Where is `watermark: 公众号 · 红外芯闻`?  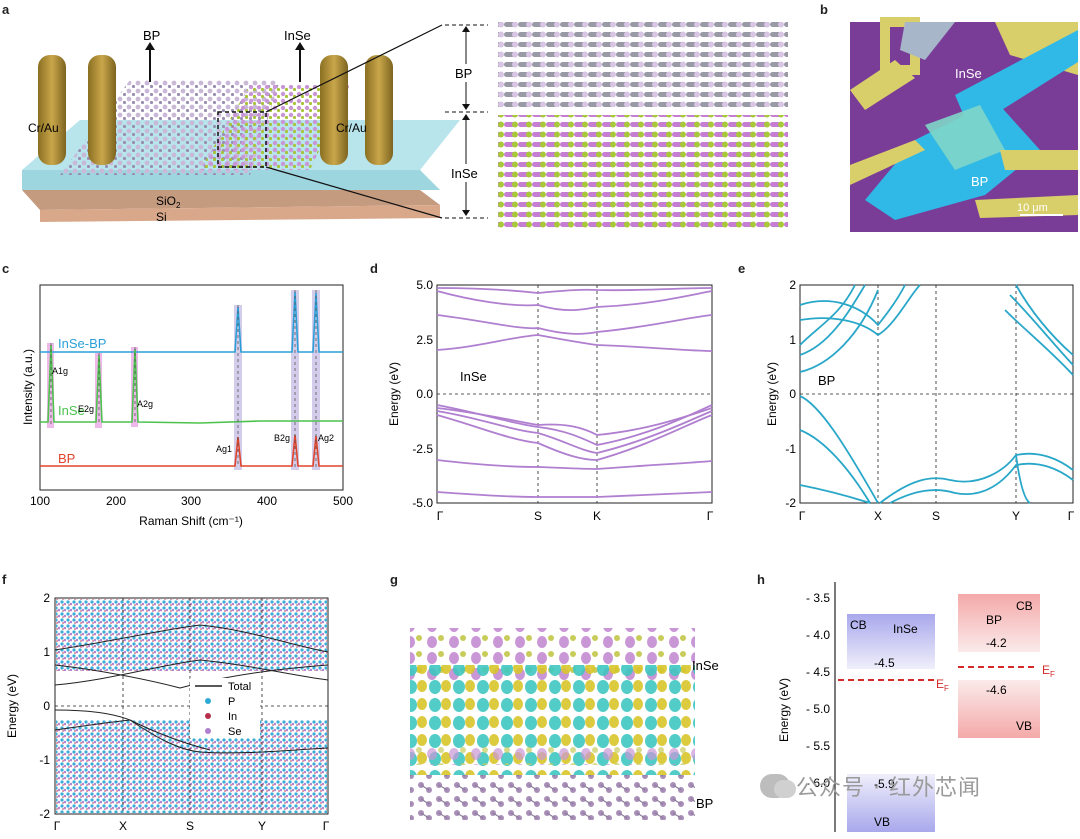
watermark: 公众号 · 红外芯闻 is located at coordinates (870, 786).